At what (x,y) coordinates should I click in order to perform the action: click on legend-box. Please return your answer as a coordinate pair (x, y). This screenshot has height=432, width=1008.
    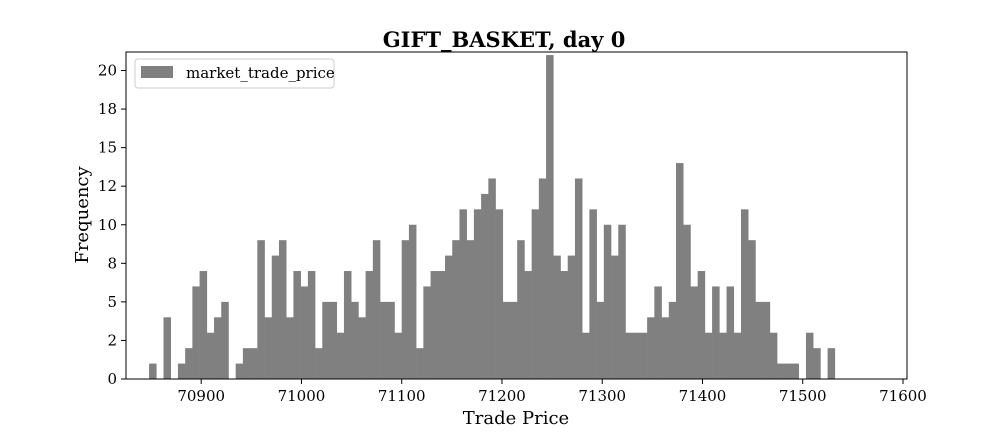
    Looking at the image, I should click on (234, 73).